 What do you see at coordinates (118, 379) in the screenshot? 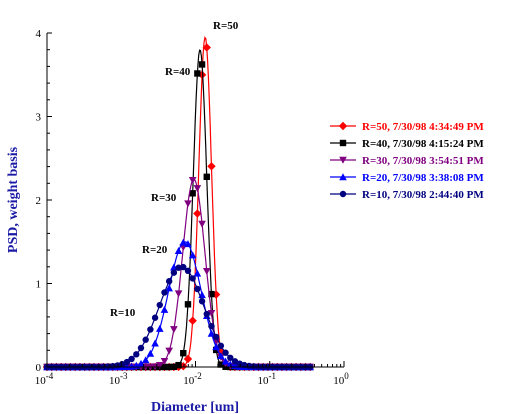
I see `x-tick-label-1: 10⁻³` at bounding box center [118, 379].